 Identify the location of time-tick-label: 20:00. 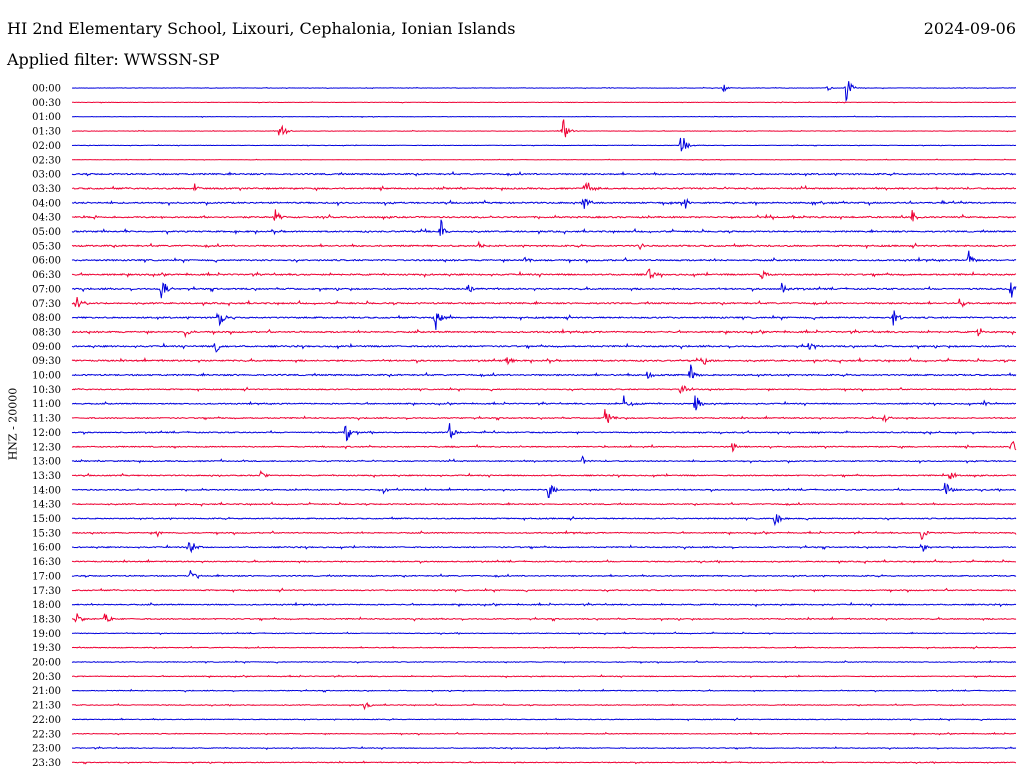
(46, 663).